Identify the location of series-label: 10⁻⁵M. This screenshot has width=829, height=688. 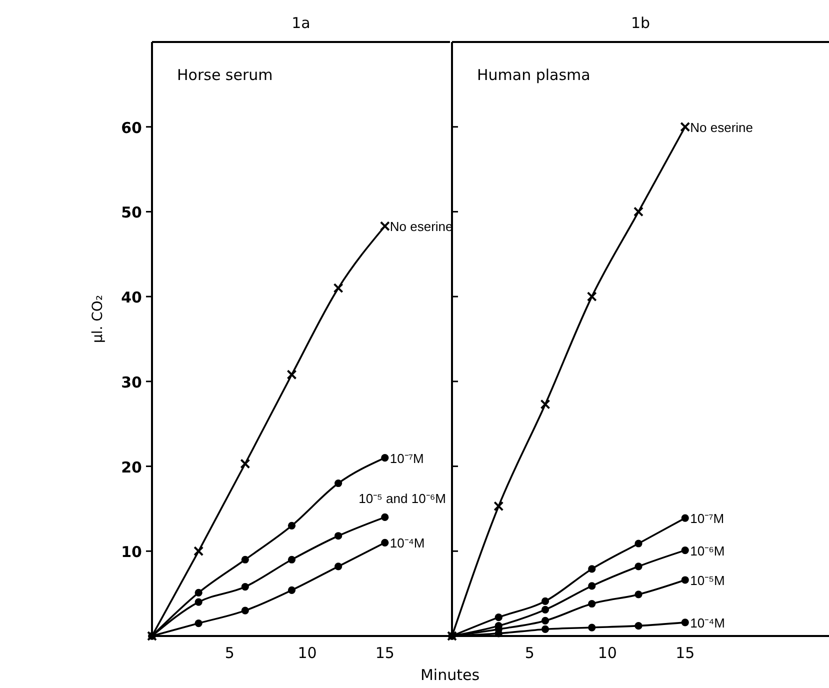
(707, 580).